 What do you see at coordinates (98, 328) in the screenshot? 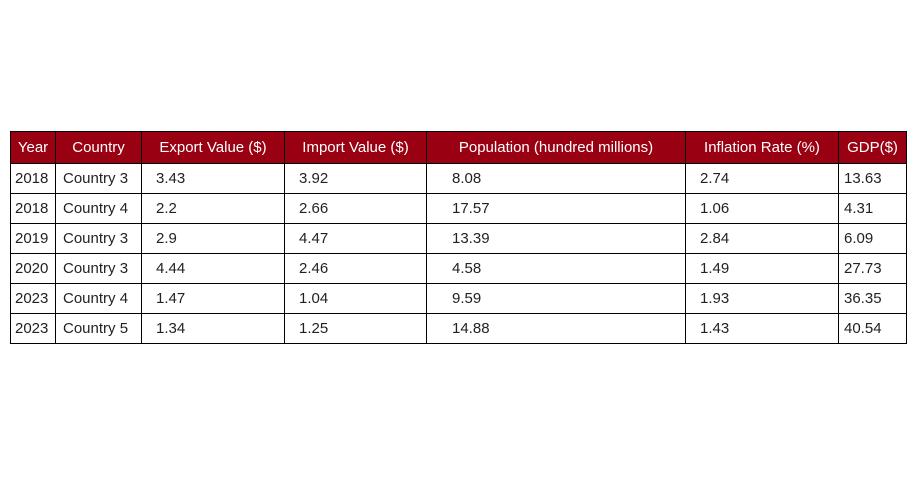
I see `cell-country: Country 5` at bounding box center [98, 328].